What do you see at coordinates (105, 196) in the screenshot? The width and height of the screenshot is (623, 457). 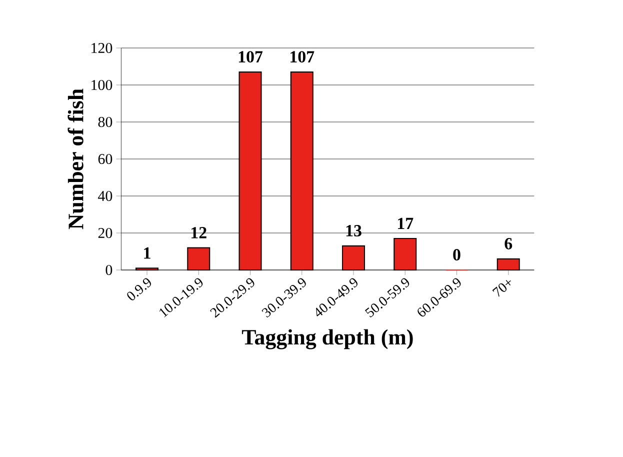 I see `y-tick-label: 40` at bounding box center [105, 196].